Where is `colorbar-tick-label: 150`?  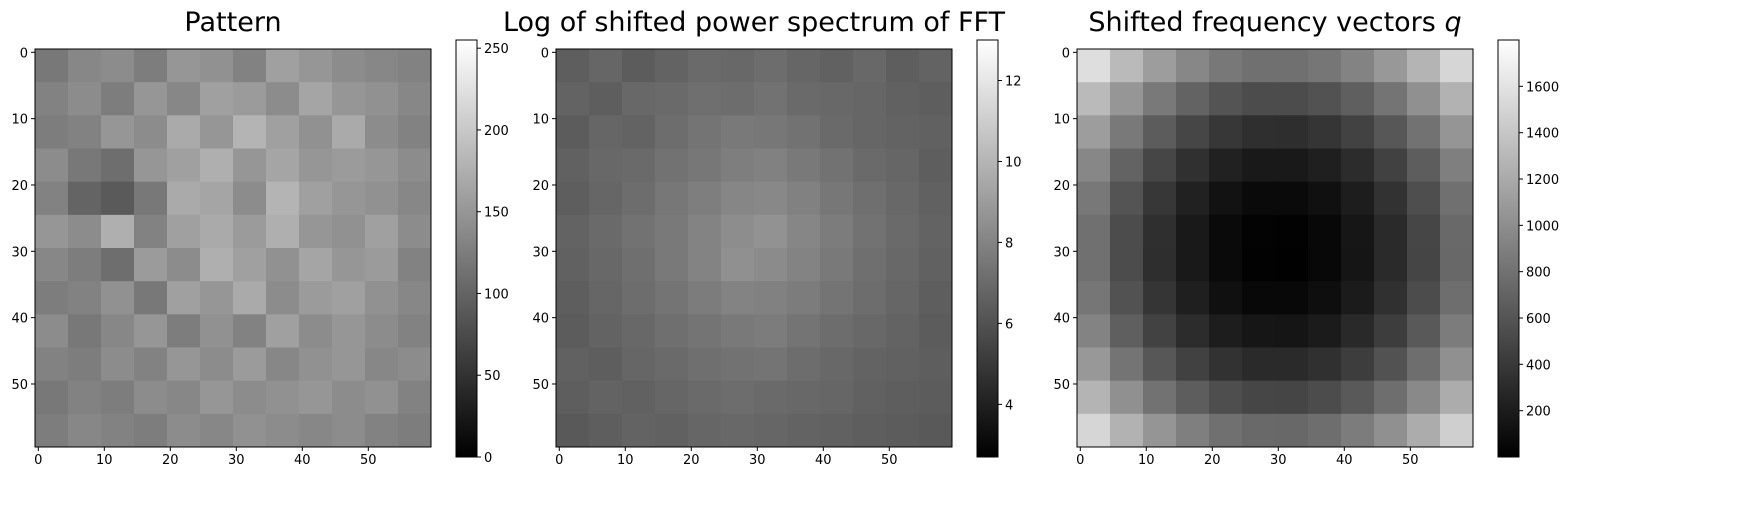 colorbar-tick-label: 150 is located at coordinates (496, 213).